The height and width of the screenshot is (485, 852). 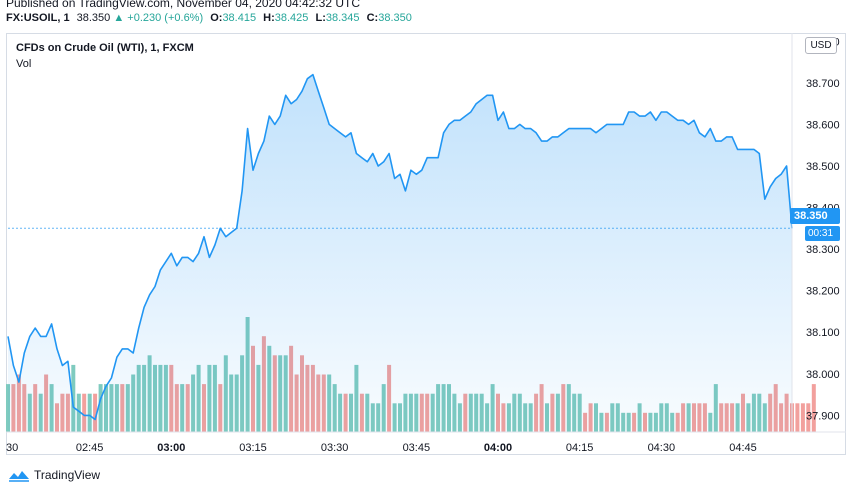 What do you see at coordinates (580, 448) in the screenshot?
I see `x-tick-label: 04:15` at bounding box center [580, 448].